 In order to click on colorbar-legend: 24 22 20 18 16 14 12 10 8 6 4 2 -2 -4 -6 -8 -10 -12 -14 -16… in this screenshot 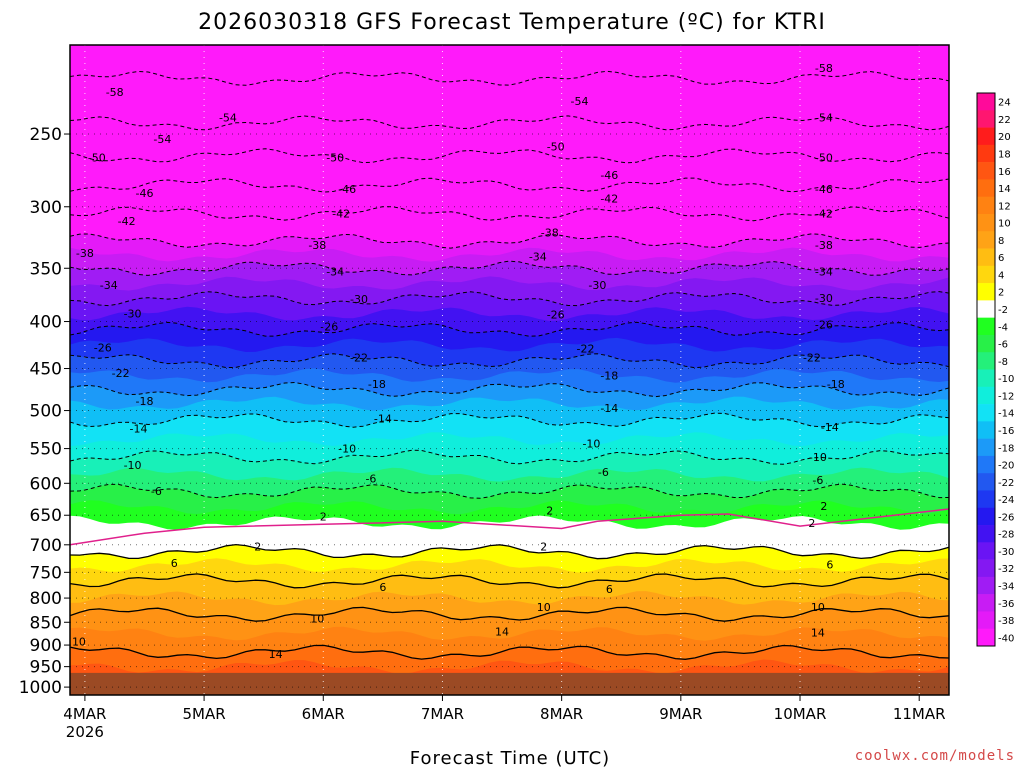, I will do `click(995, 369)`.